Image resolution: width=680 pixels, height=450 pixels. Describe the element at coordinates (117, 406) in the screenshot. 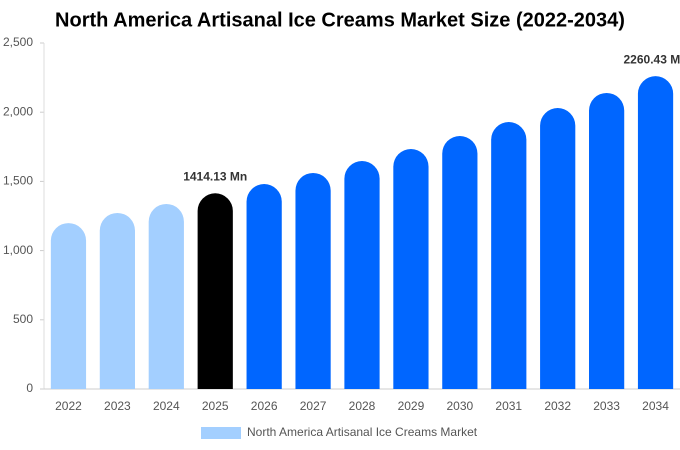

I see `x-tick-label: 2023` at that location.